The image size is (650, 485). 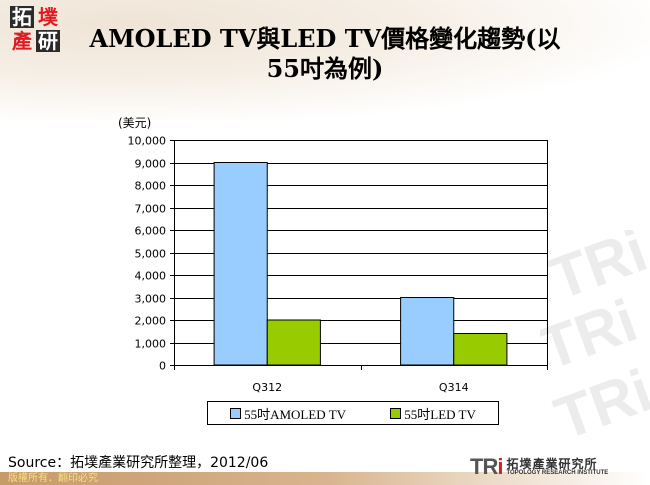 I want to click on topology-logo: 拓 墣 產 研, so click(x=36, y=29).